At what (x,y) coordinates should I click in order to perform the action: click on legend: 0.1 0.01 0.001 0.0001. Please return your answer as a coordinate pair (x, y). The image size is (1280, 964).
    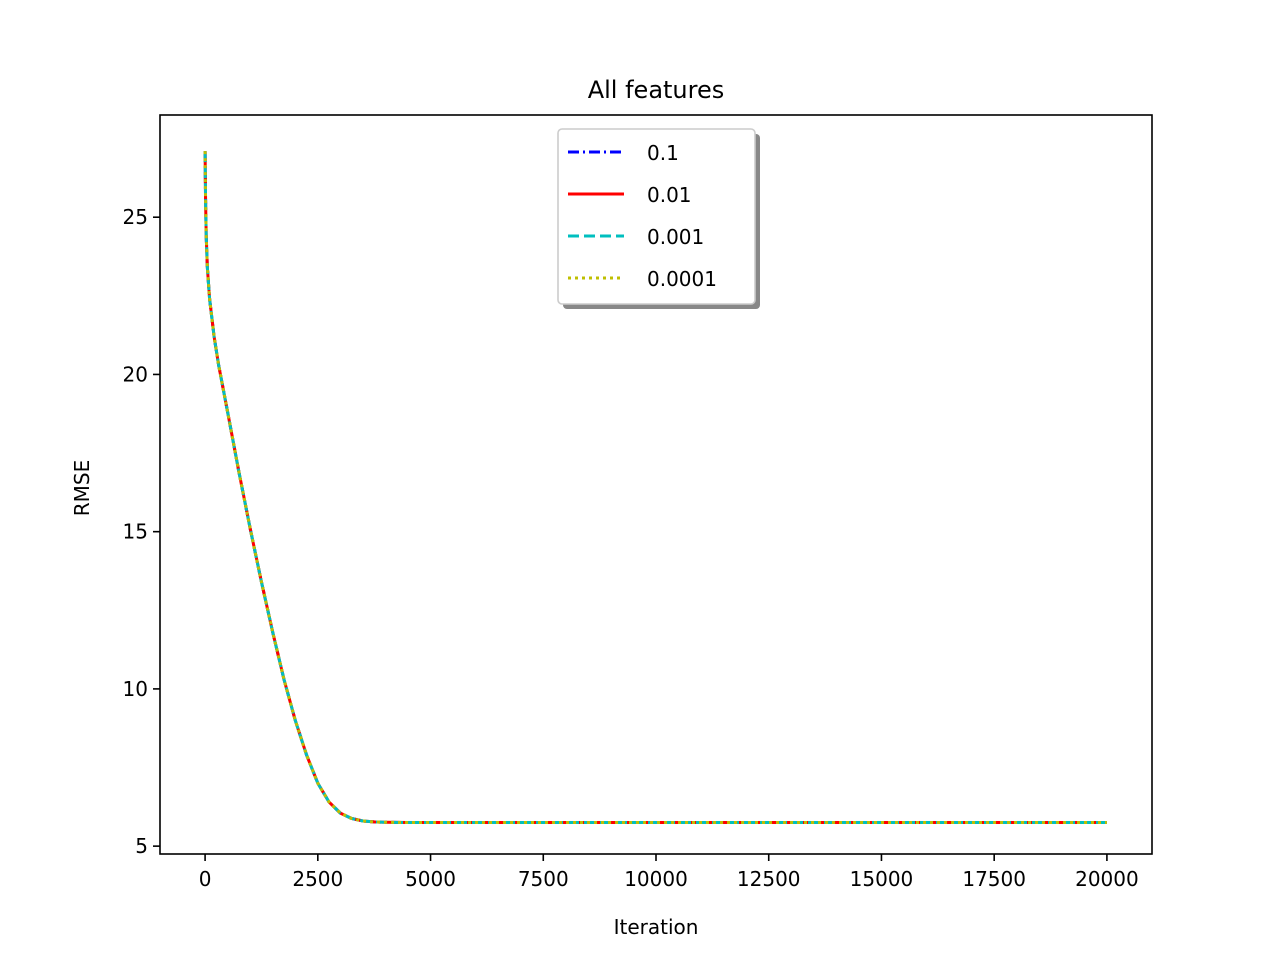
    Looking at the image, I should click on (658, 218).